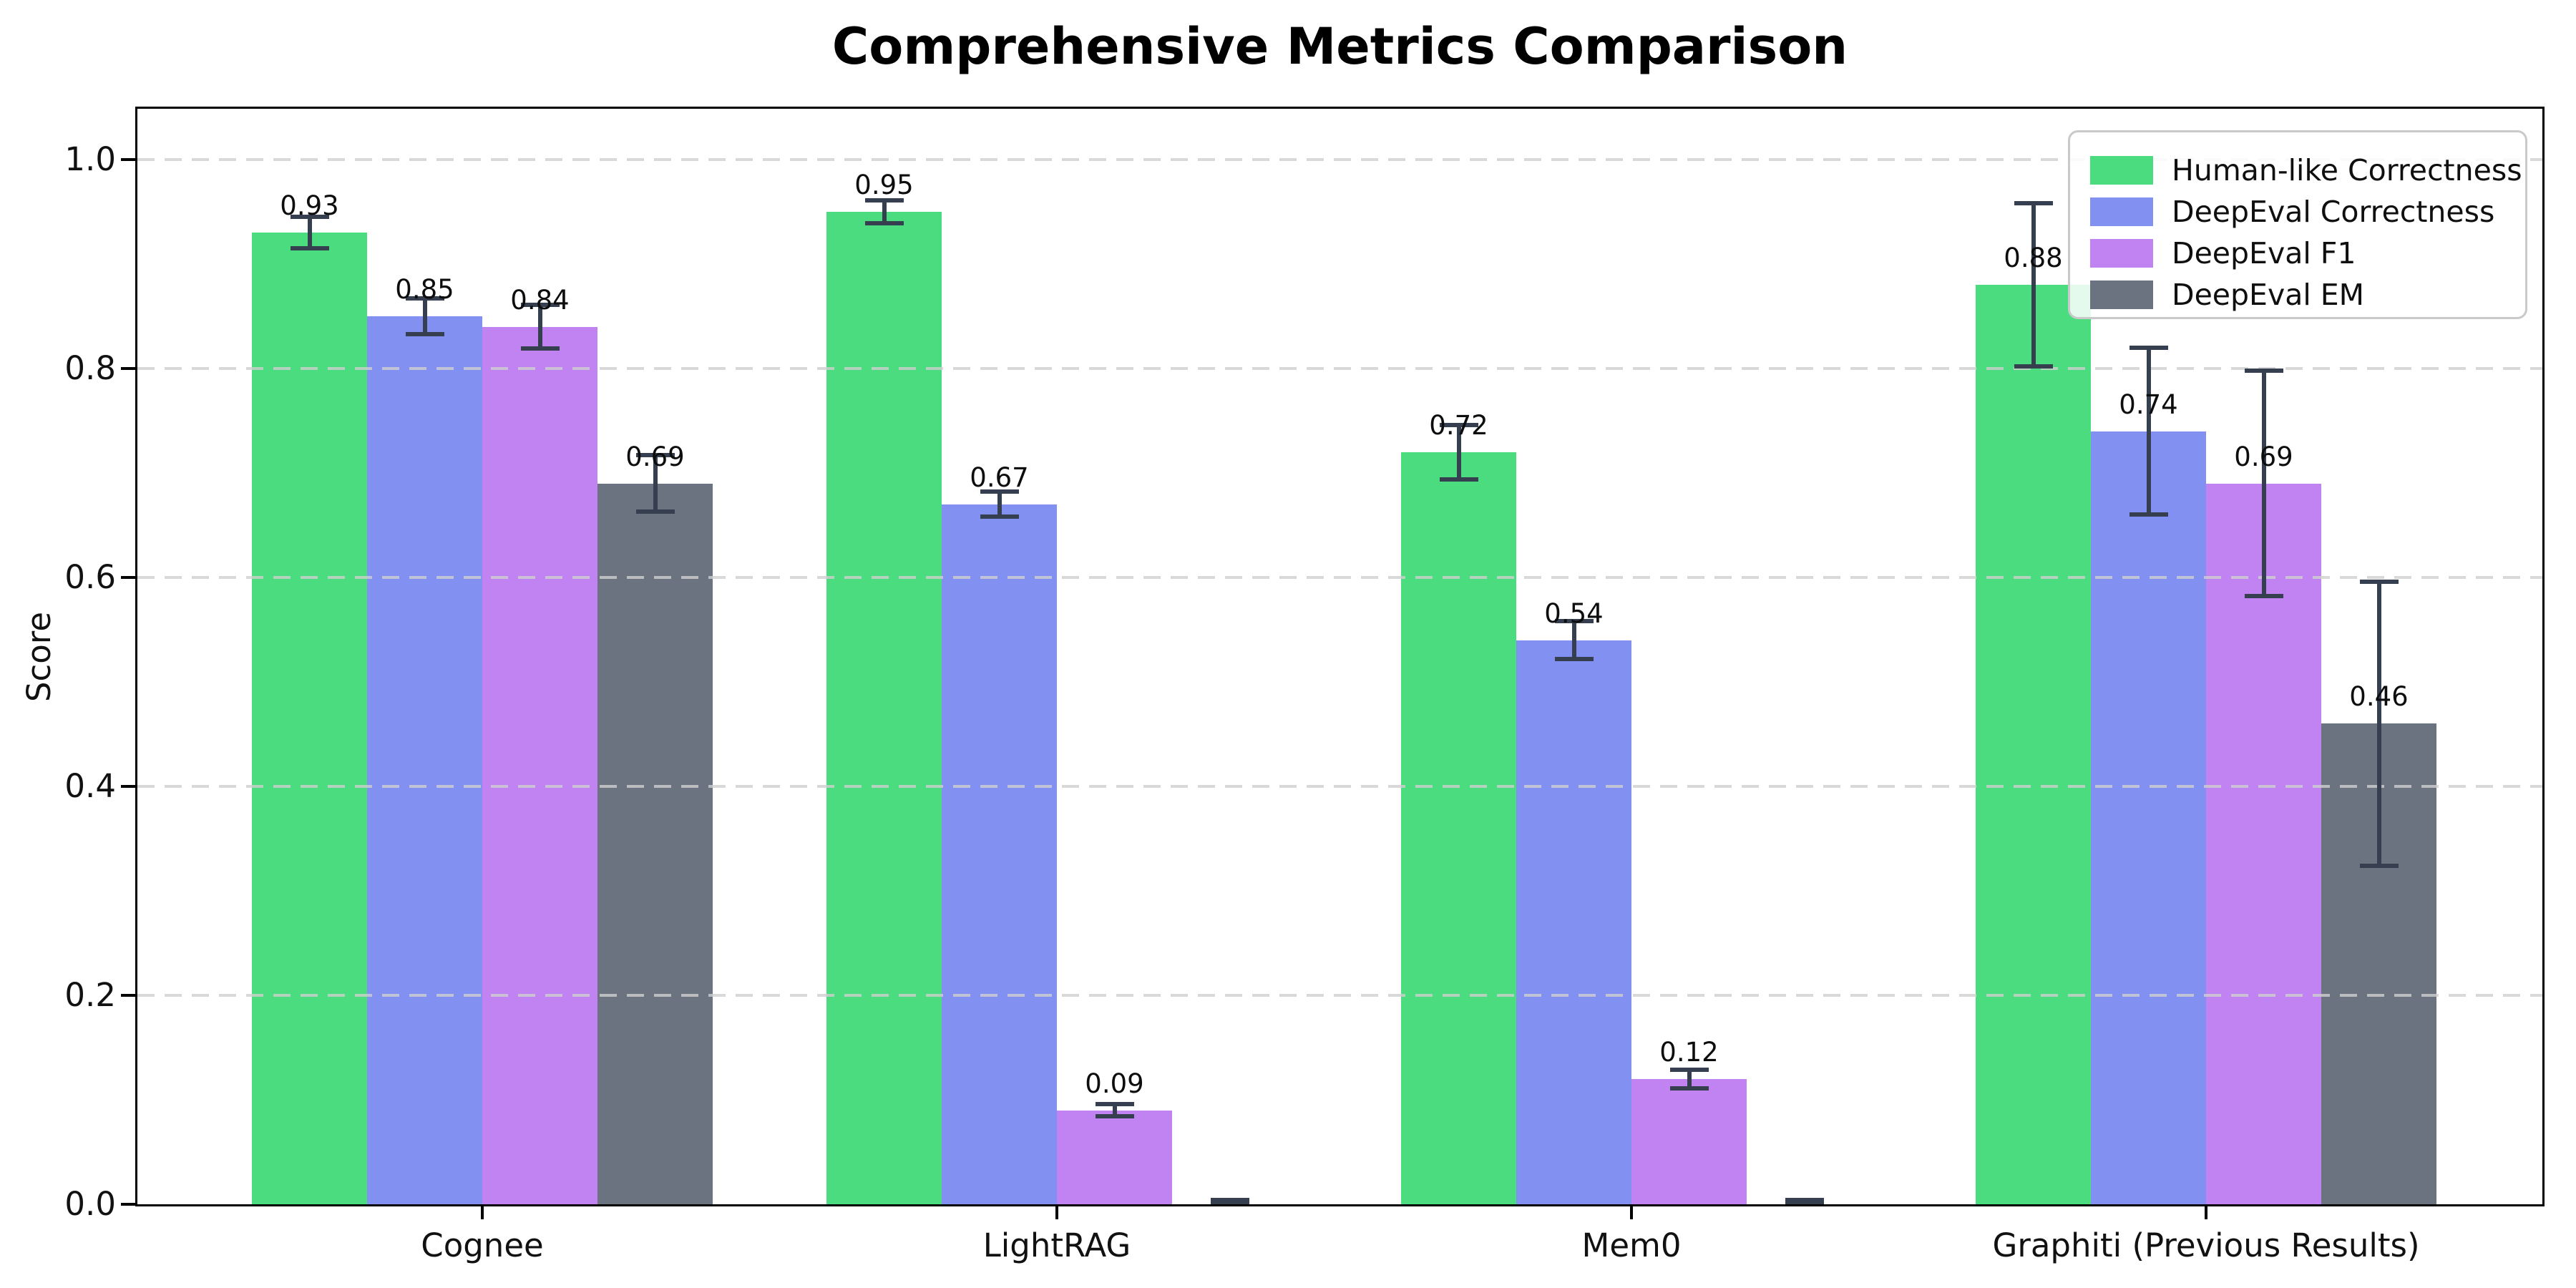  What do you see at coordinates (1339, 46) in the screenshot?
I see `chart-title: Comprehensive Metrics Comparison` at bounding box center [1339, 46].